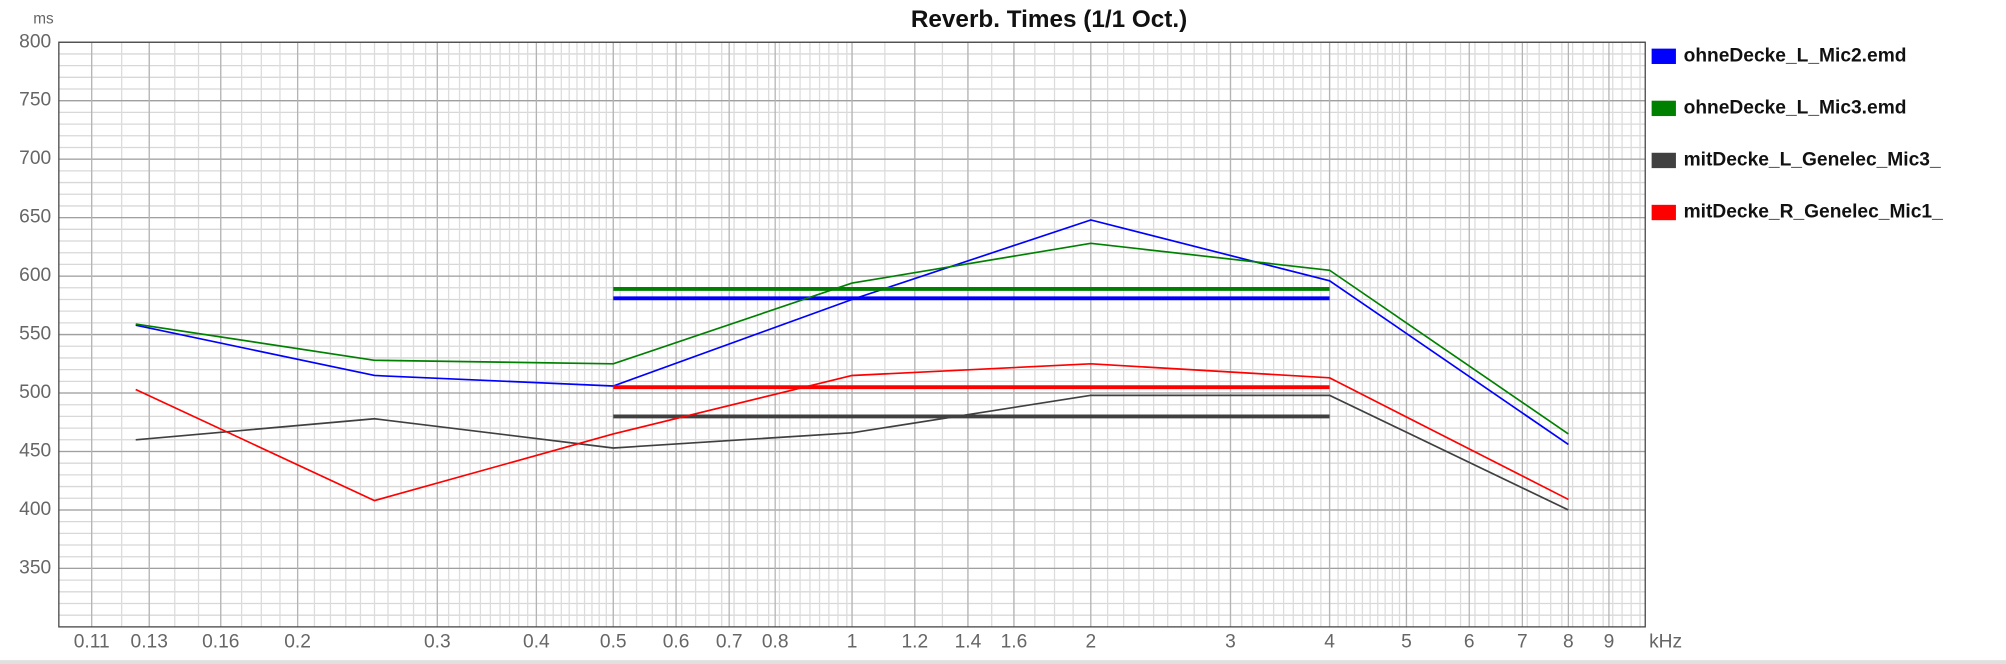 The width and height of the screenshot is (2006, 664). What do you see at coordinates (968, 641) in the screenshot?
I see `x-tick-label: 1.4` at bounding box center [968, 641].